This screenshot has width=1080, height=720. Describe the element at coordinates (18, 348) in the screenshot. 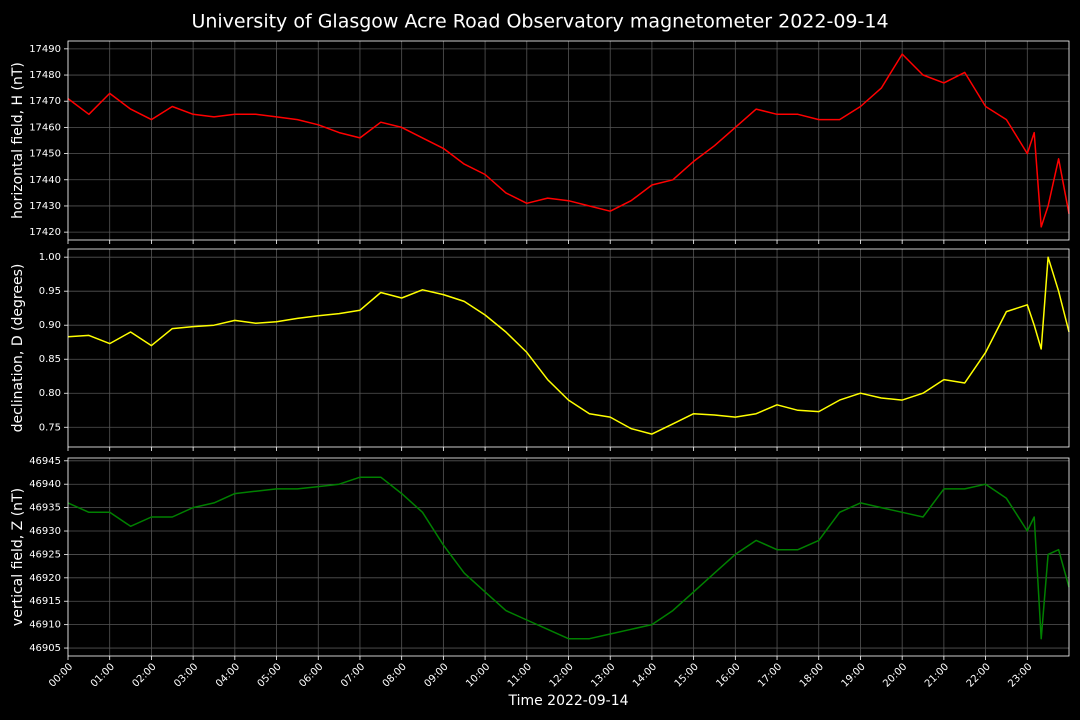

I see `y-axis-label: declination, D (degrees)` at that location.